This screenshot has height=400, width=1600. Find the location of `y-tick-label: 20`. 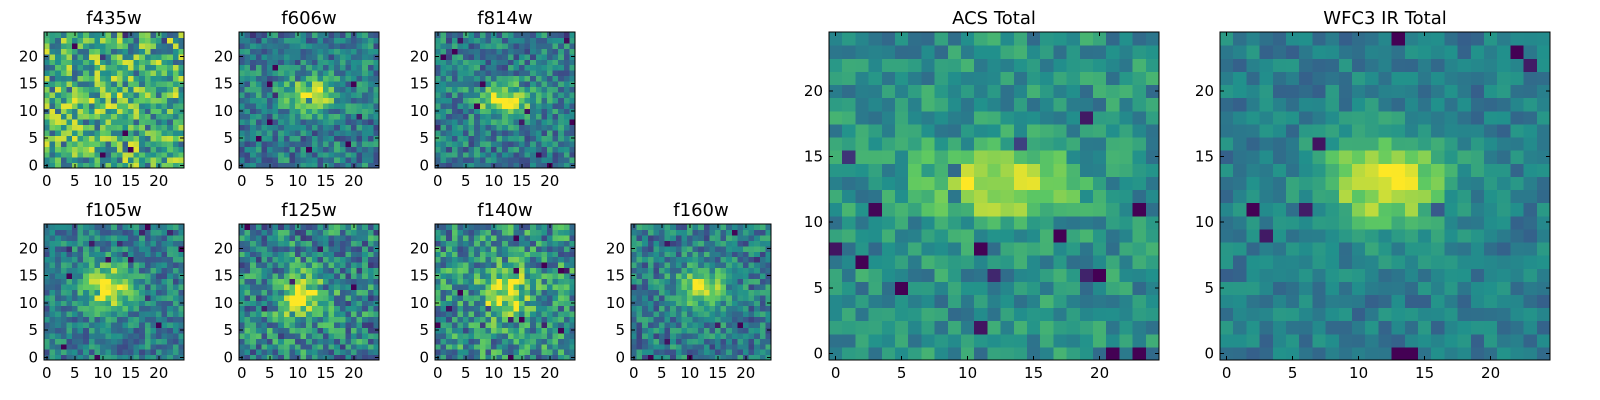

y-tick-label: 20 is located at coordinates (419, 248).